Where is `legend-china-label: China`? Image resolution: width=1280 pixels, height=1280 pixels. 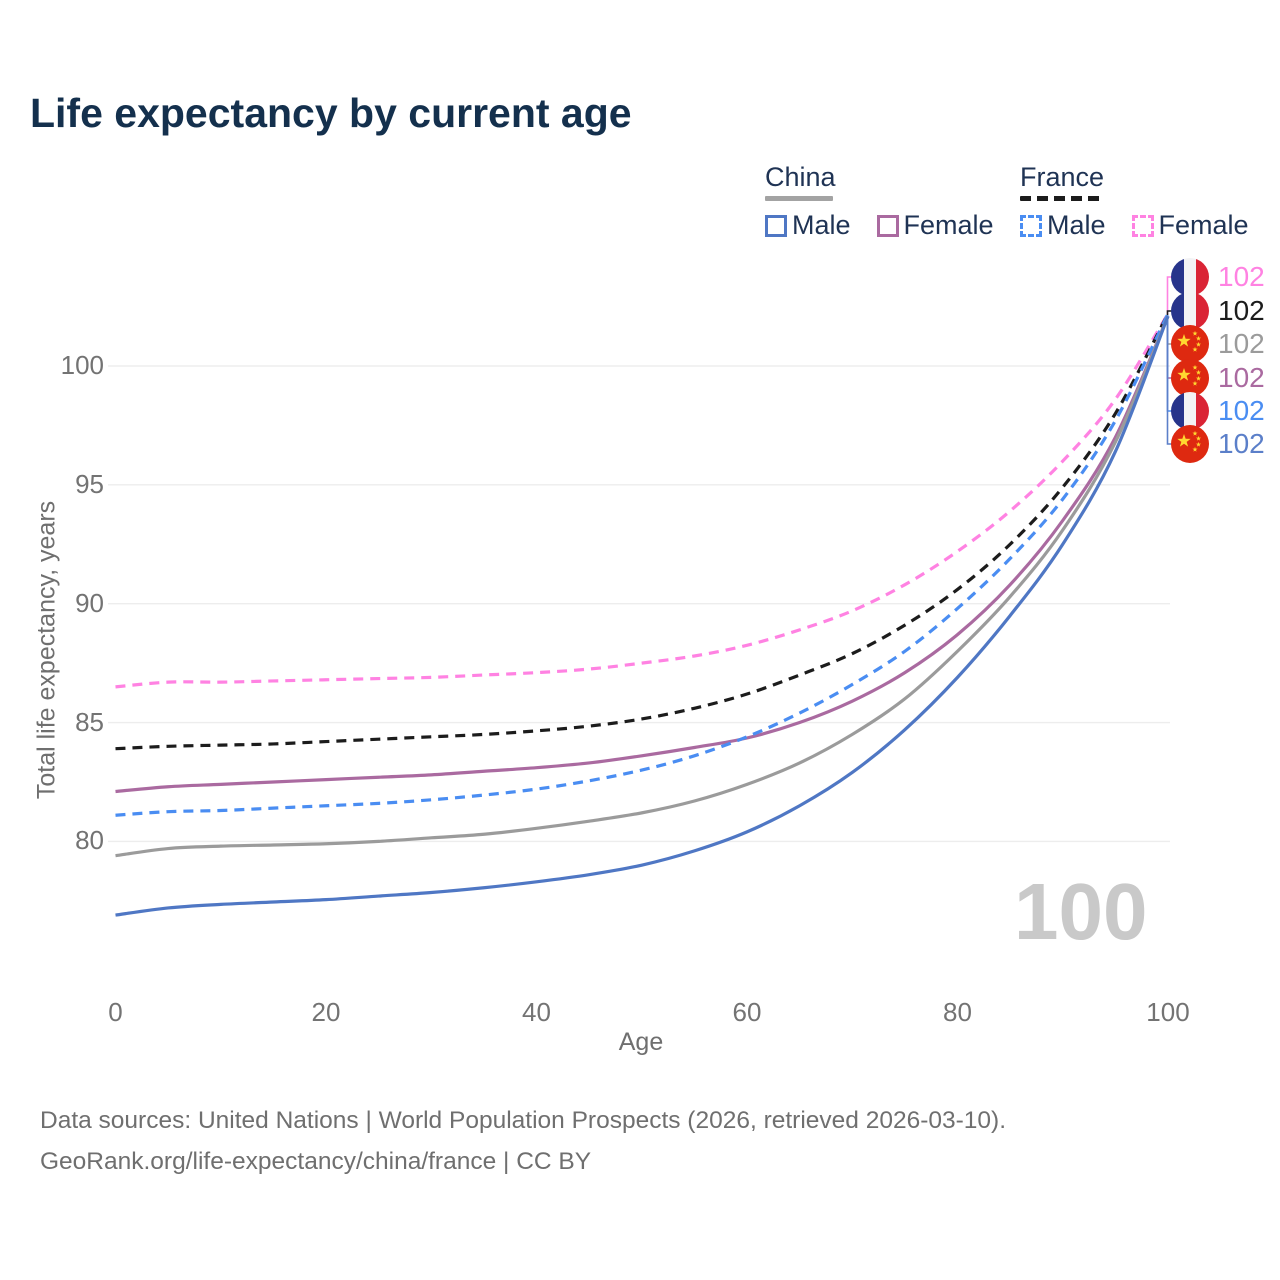 legend-china-label: China is located at coordinates (800, 177).